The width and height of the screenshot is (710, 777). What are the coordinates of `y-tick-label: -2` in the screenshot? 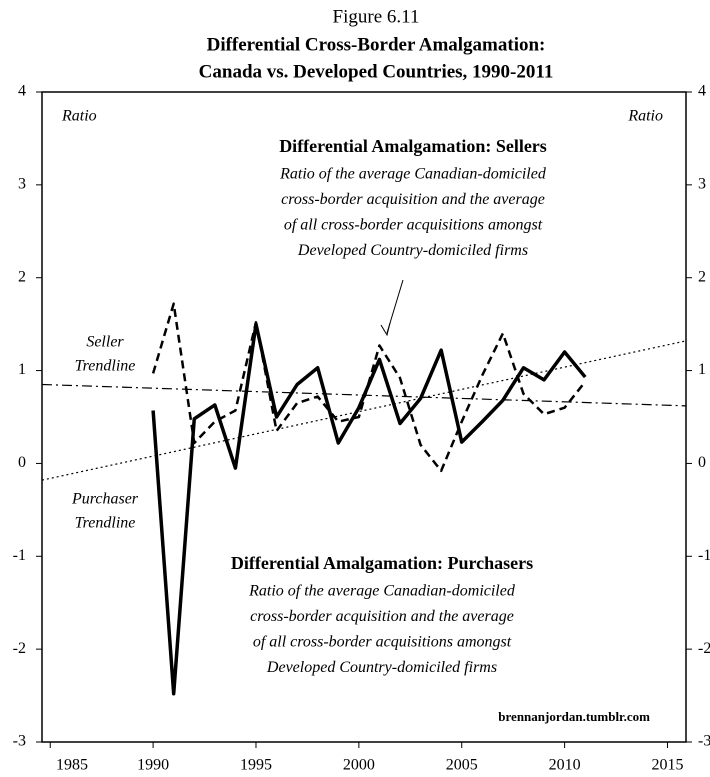 It's located at (19, 648).